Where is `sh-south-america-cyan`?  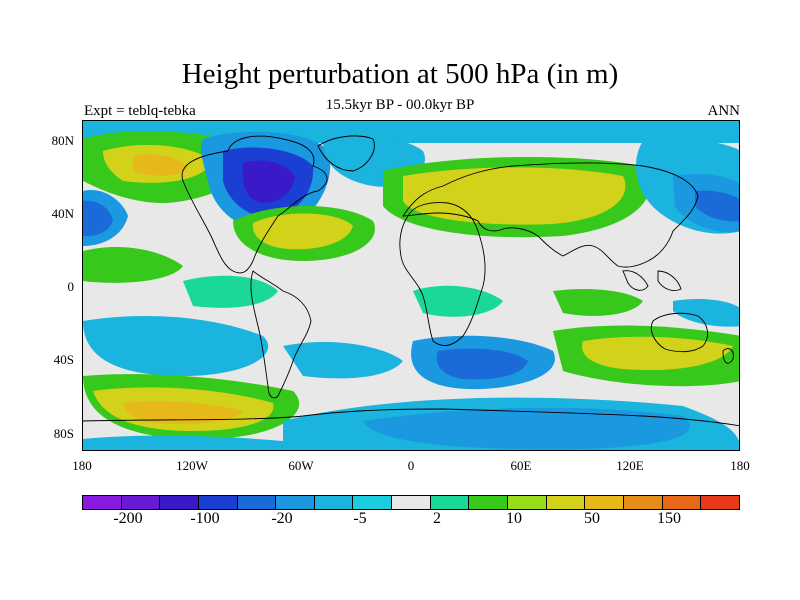
sh-south-america-cyan is located at coordinates (343, 360).